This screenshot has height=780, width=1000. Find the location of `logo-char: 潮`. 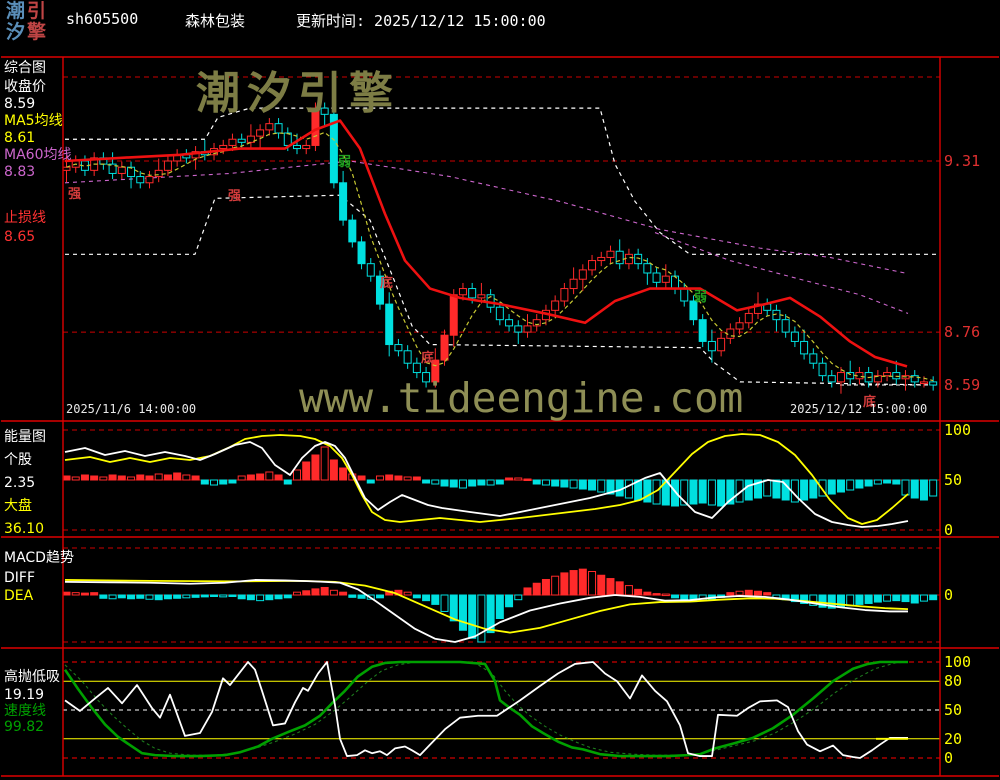

logo-char: 潮 is located at coordinates (16, 11).